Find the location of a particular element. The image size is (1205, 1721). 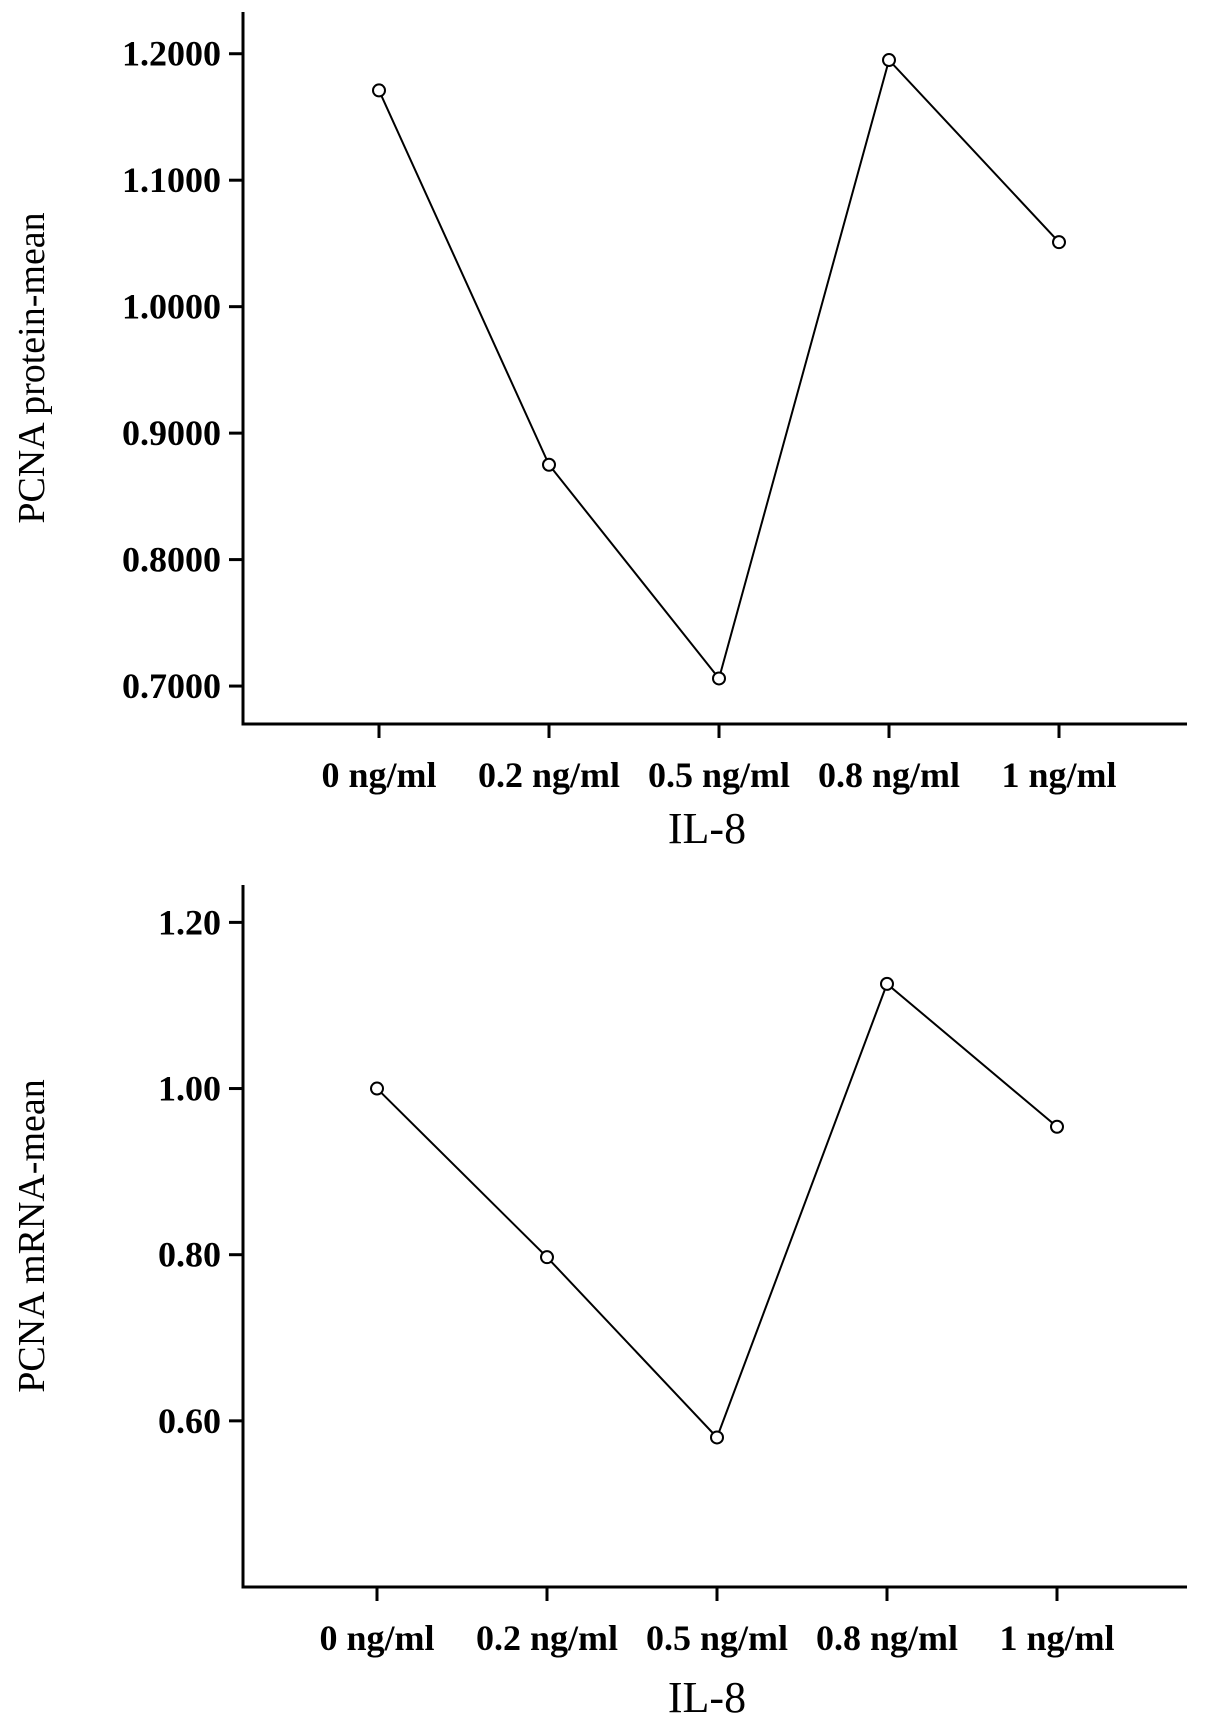

y-tick-label: 0.7000 is located at coordinates (171, 686).